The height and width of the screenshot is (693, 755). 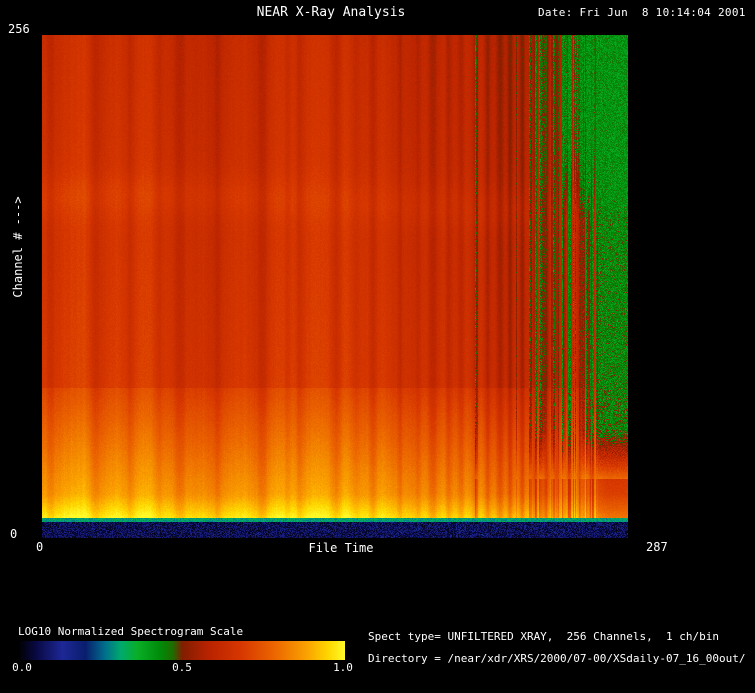 What do you see at coordinates (331, 12) in the screenshot?
I see `plot-title: NEAR X-Ray Analysis` at bounding box center [331, 12].